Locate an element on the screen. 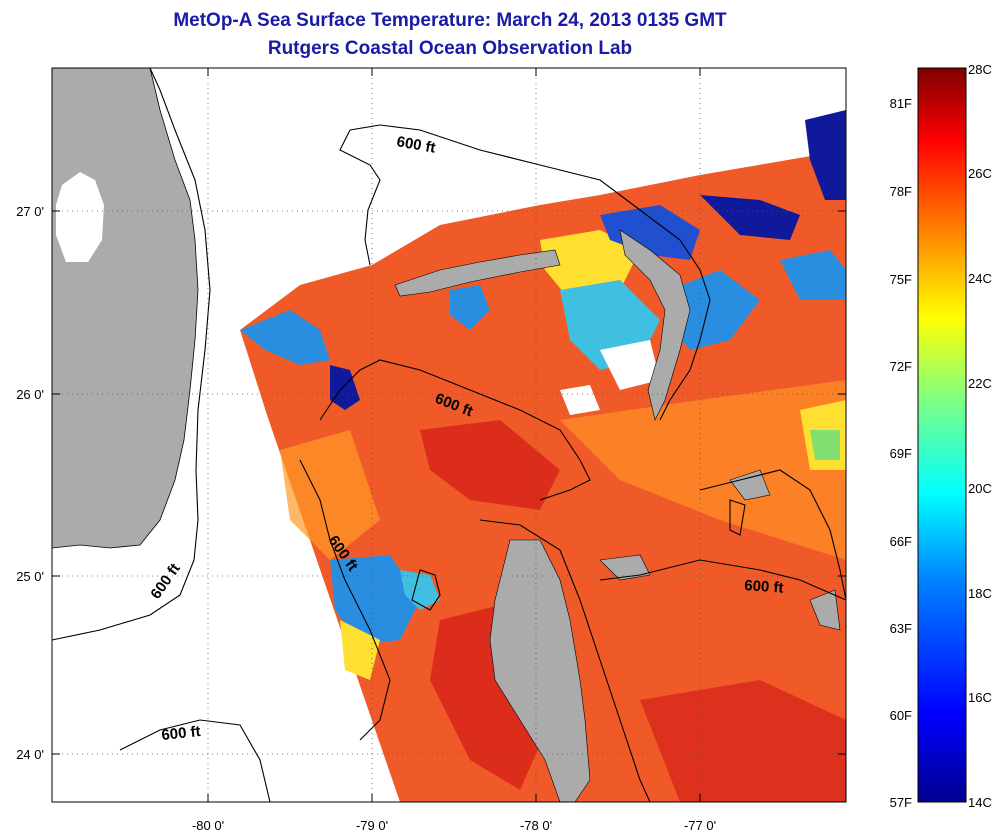 The height and width of the screenshot is (840, 1000). colorbar-c-label: 16C is located at coordinates (980, 697).